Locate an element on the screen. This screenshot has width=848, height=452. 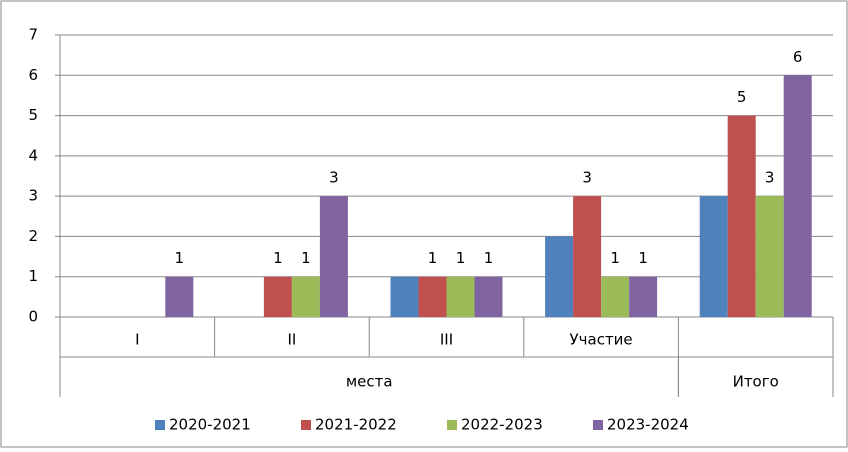
legend-label: 2020-2021 is located at coordinates (210, 425).